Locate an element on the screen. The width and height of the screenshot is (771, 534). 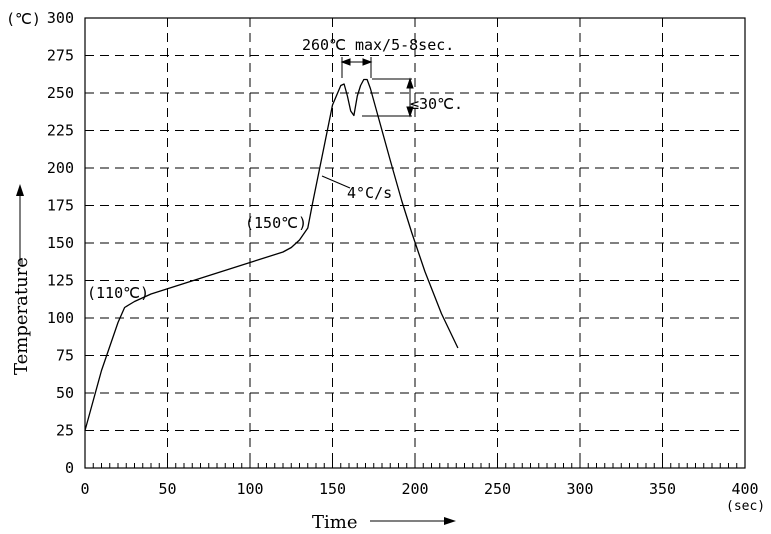
x-tick-label: 400 is located at coordinates (744, 489).